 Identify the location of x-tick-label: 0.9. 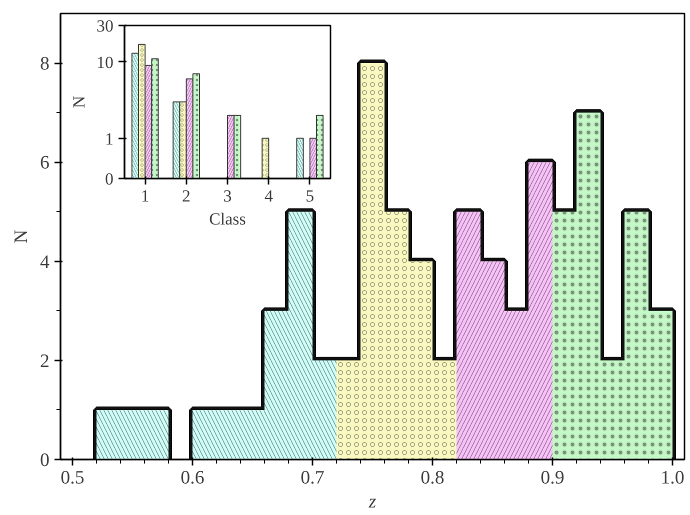
(552, 478).